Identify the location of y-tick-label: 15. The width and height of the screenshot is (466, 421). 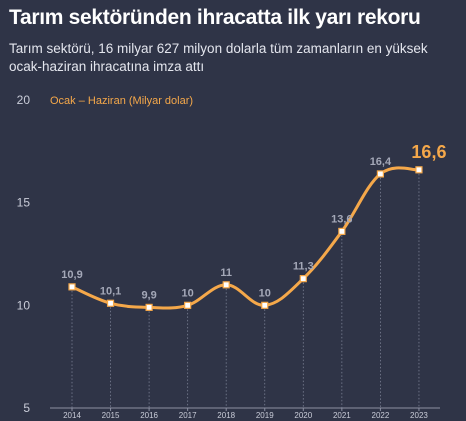
(24, 203).